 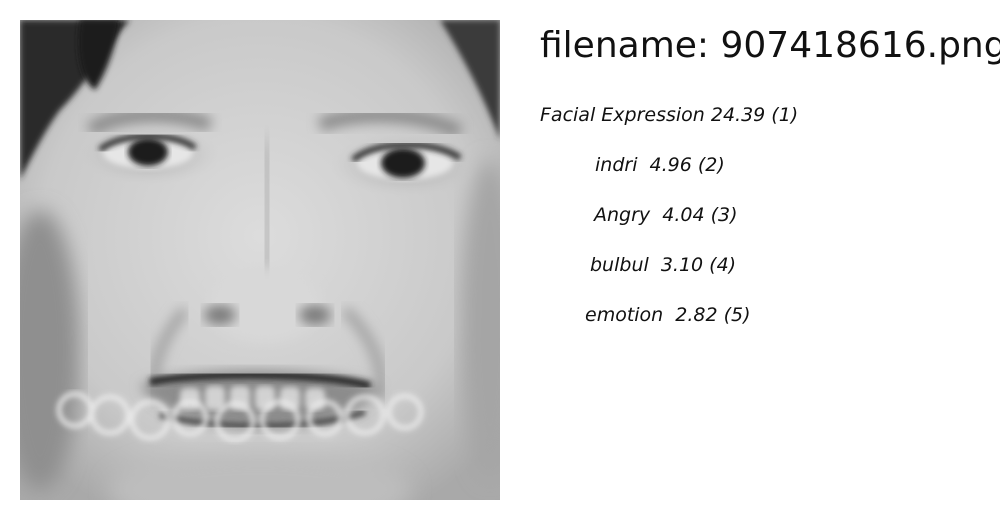 What do you see at coordinates (666, 215) in the screenshot?
I see `prediction-3: Angry 4.04 (3)` at bounding box center [666, 215].